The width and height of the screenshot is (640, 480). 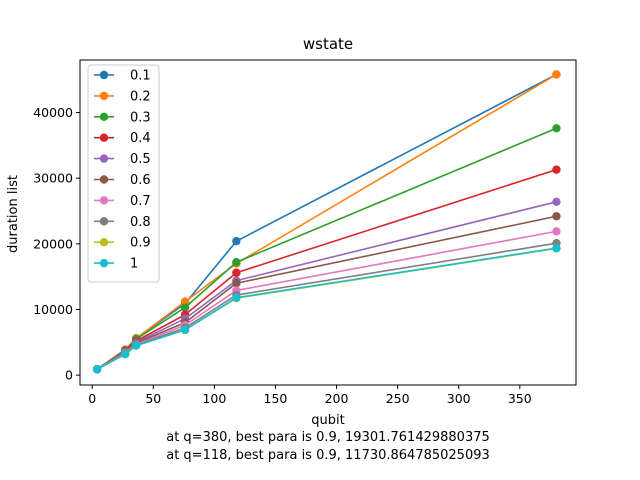 What do you see at coordinates (53, 178) in the screenshot?
I see `y-tick-label: 30000` at bounding box center [53, 178].